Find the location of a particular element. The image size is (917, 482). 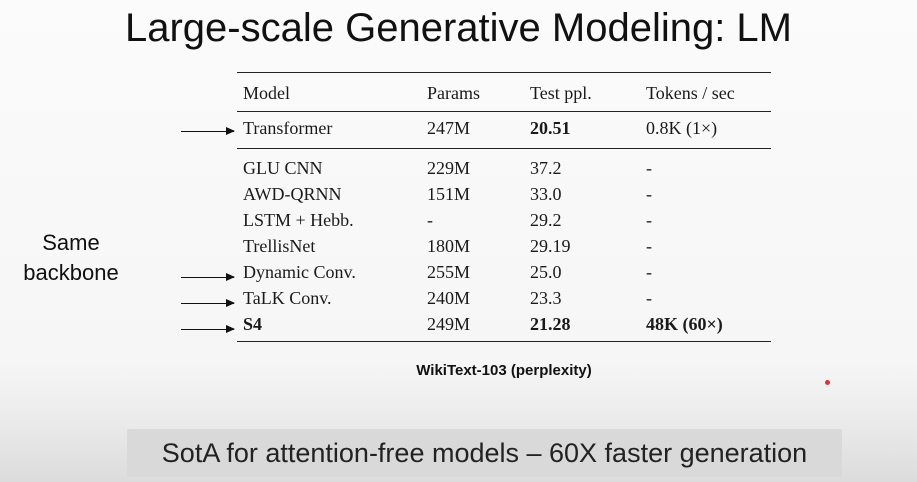

cell-params: - is located at coordinates (430, 220).